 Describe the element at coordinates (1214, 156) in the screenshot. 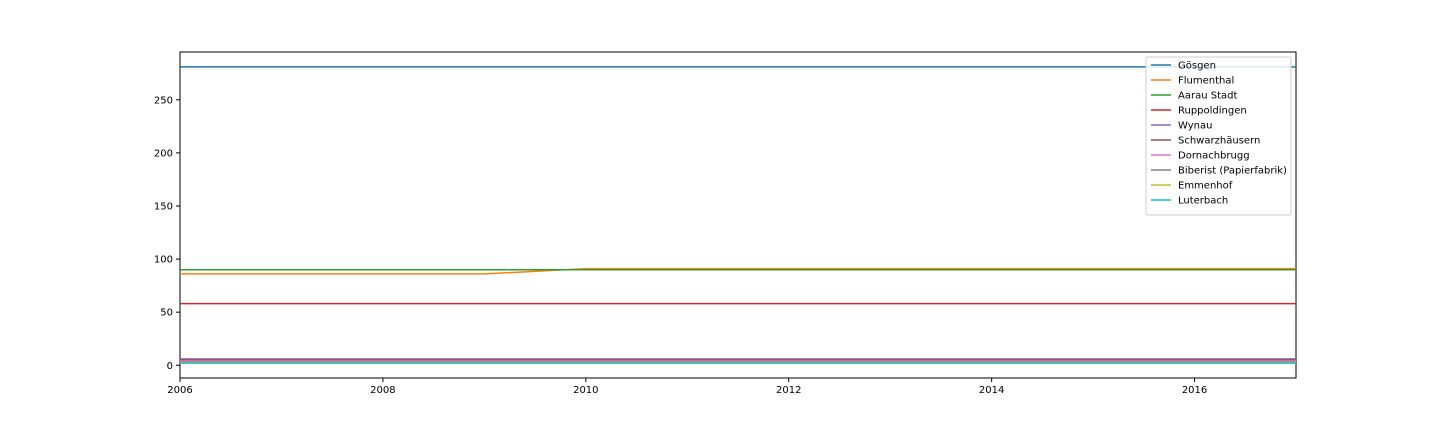

I see `legend-label-6: Dornachbrugg` at that location.